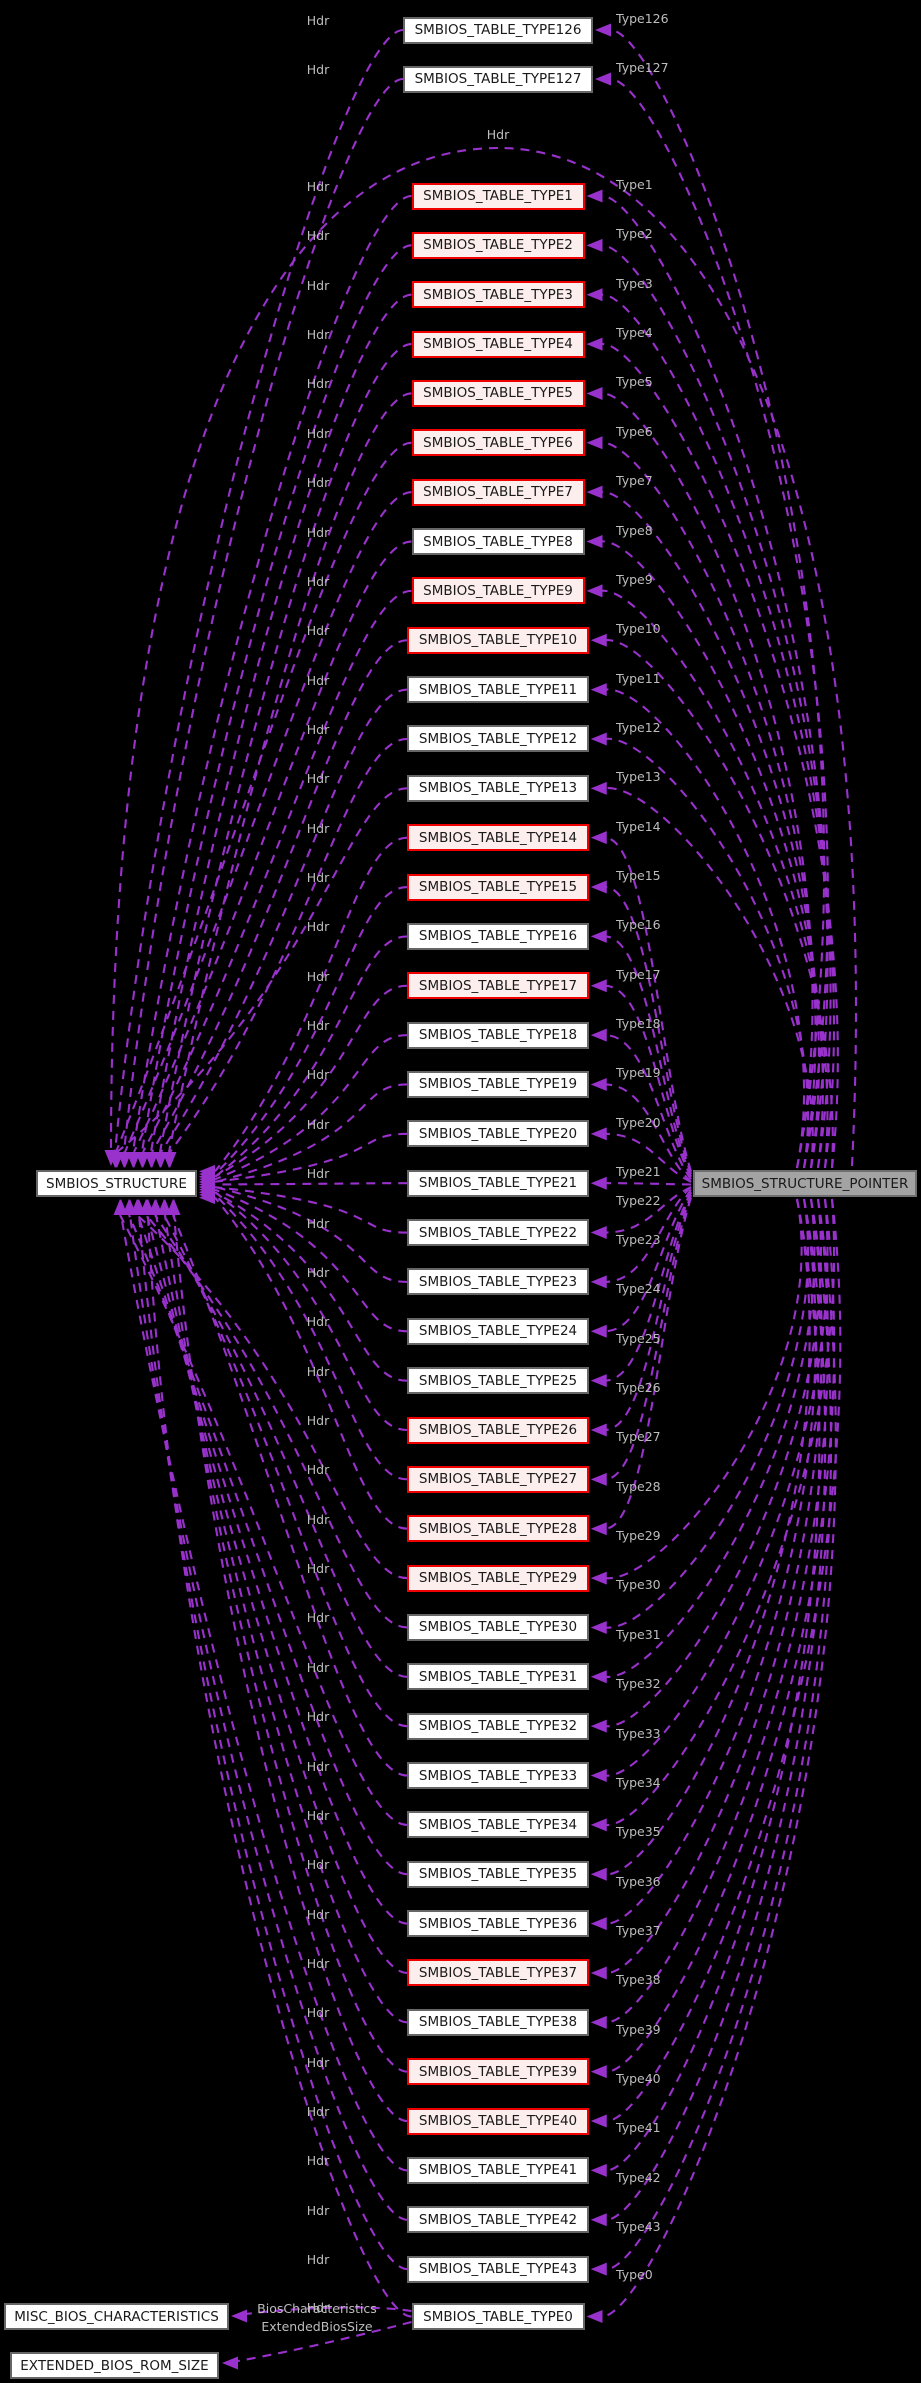  What do you see at coordinates (634, 431) in the screenshot?
I see `edge-label-type6: Type6` at bounding box center [634, 431].